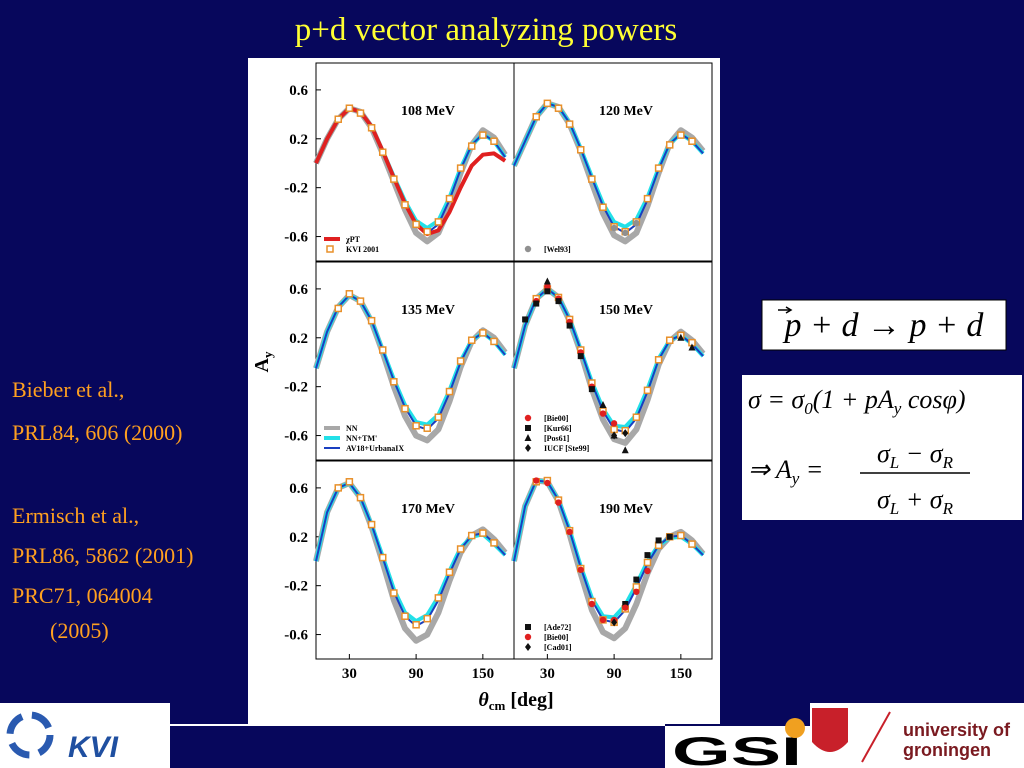 Image resolution: width=1024 pixels, height=768 pixels. I want to click on legend-label: NN+TM', so click(361, 438).